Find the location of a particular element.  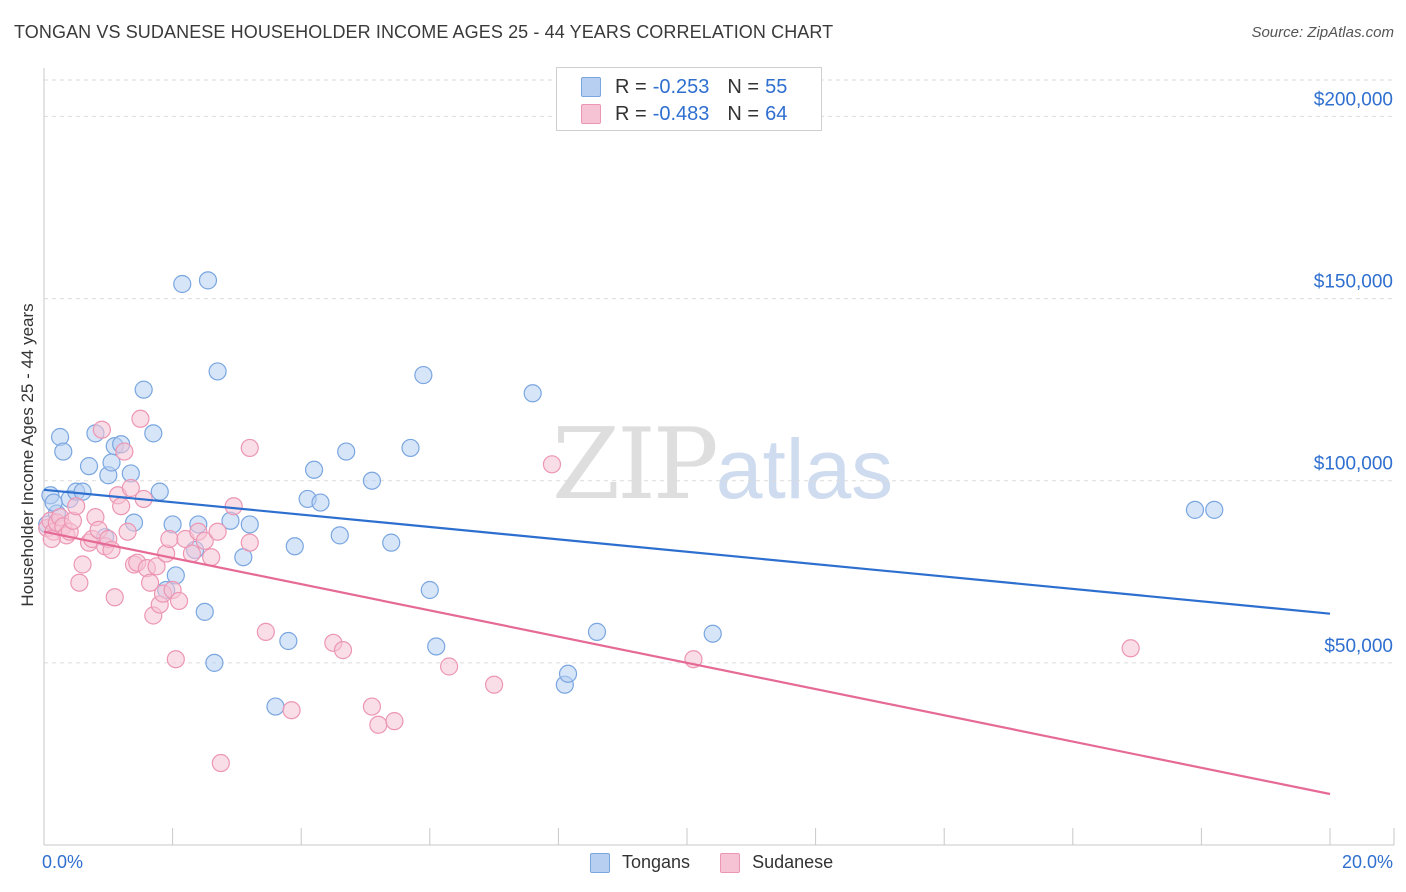

n-value: 55 is located at coordinates (776, 86).